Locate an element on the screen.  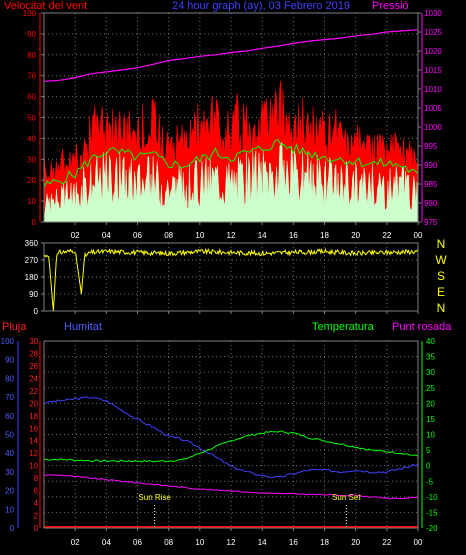
wind-axis-label: 90 is located at coordinates (31, 34).